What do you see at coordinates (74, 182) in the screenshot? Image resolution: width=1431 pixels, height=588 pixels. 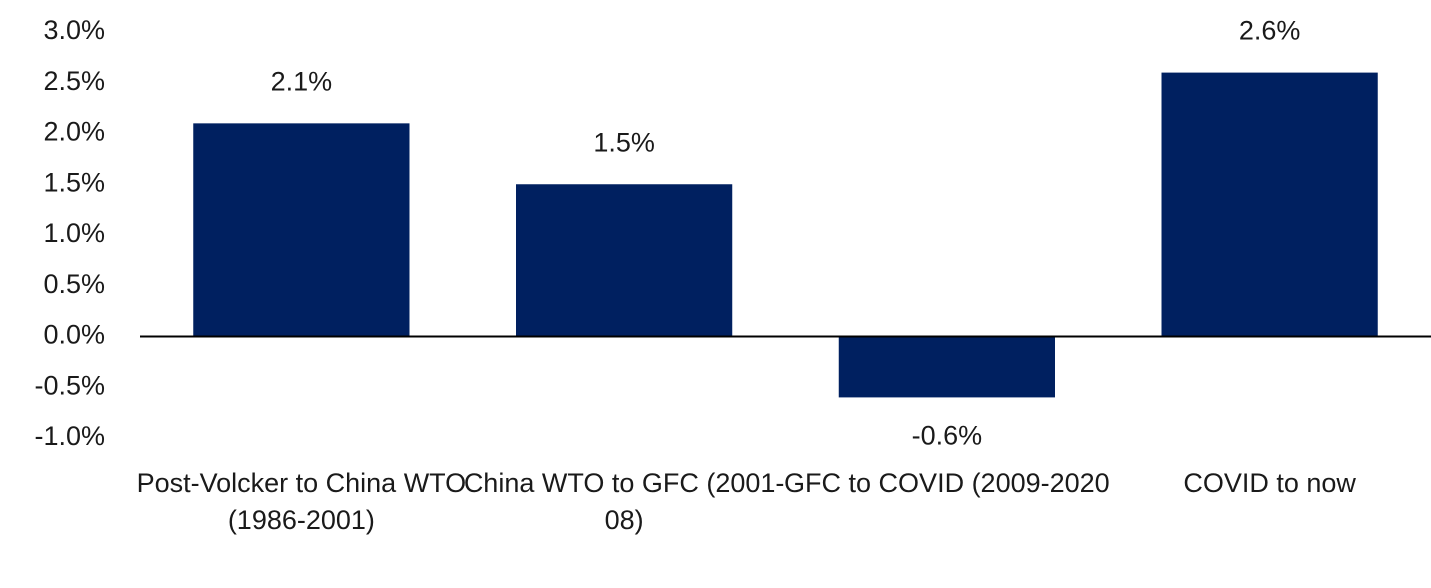 I see `y-tick-label: 1.5%` at bounding box center [74, 182].